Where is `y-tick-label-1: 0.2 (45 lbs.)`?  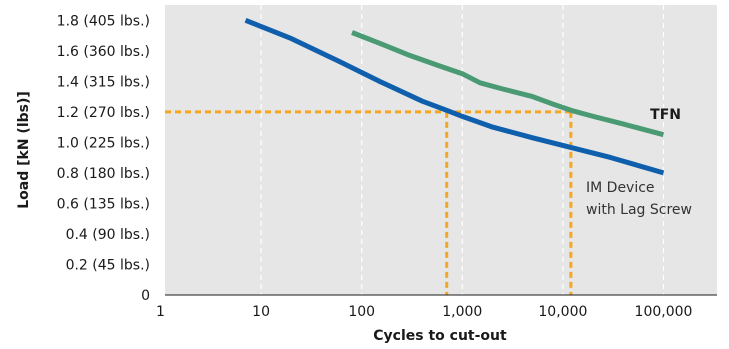 y-tick-label-1: 0.2 (45 lbs.) is located at coordinates (108, 265).